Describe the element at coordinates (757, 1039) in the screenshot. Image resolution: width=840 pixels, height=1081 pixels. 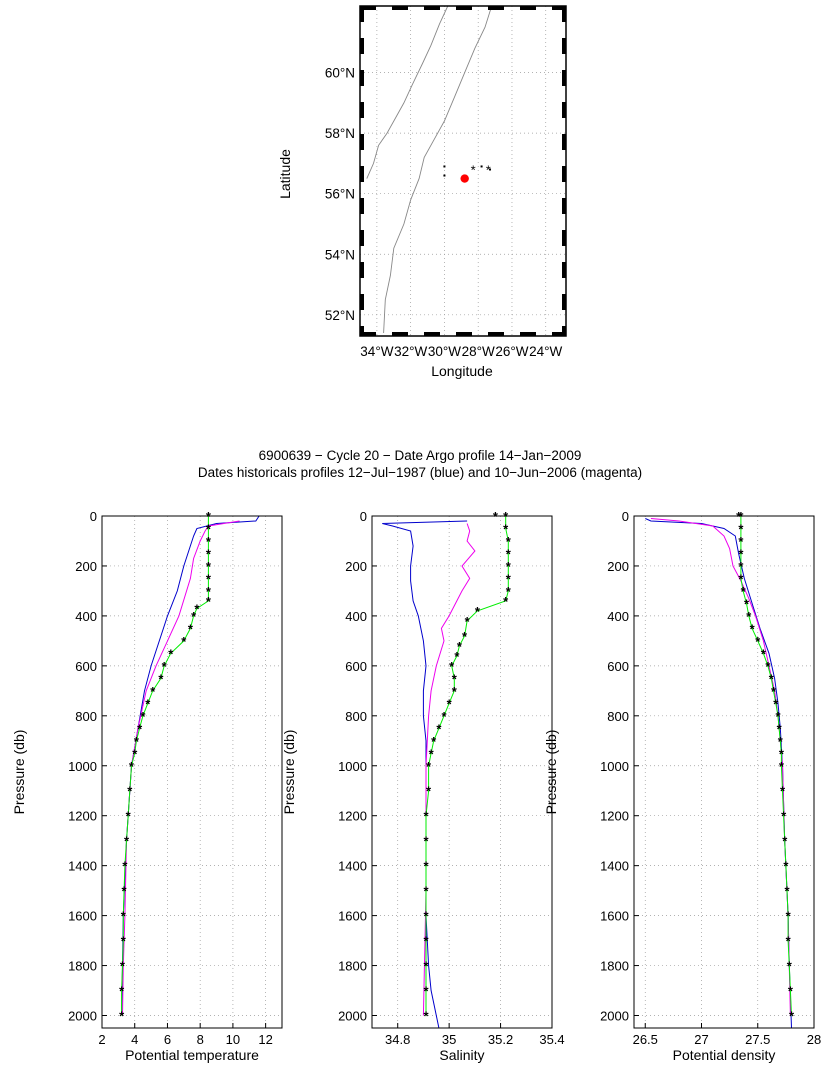
I see `x-tick-label: 27.5` at that location.